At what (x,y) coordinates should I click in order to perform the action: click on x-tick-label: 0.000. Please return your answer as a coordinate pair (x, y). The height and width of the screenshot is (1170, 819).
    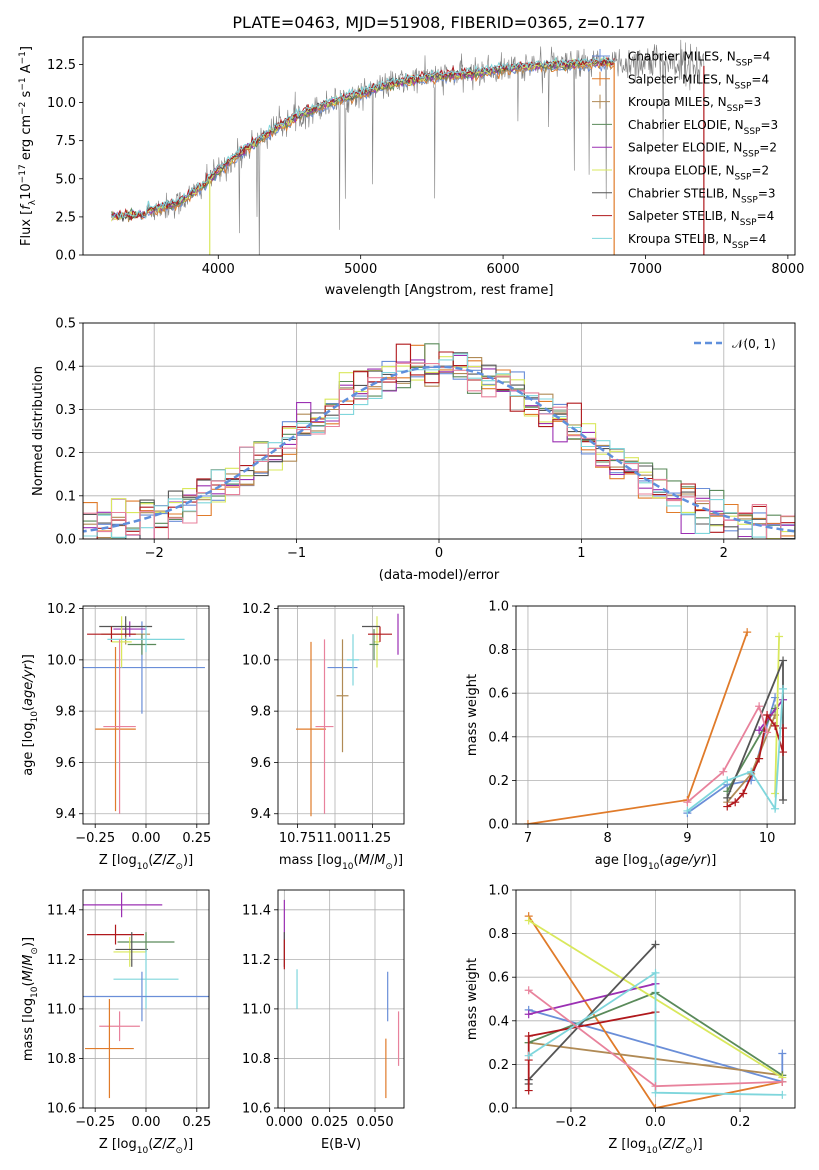
    Looking at the image, I should click on (284, 1122).